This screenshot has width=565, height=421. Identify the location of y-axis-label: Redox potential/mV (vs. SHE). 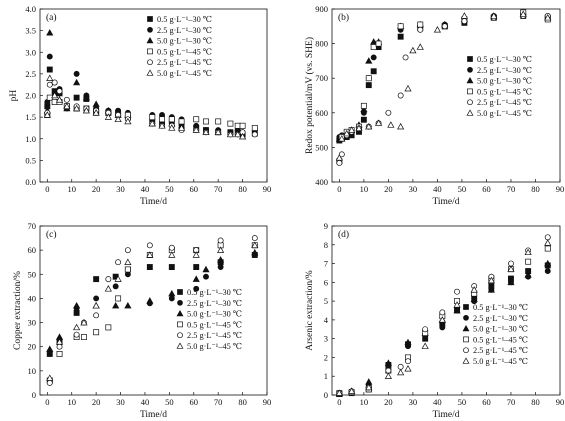
(309, 95).